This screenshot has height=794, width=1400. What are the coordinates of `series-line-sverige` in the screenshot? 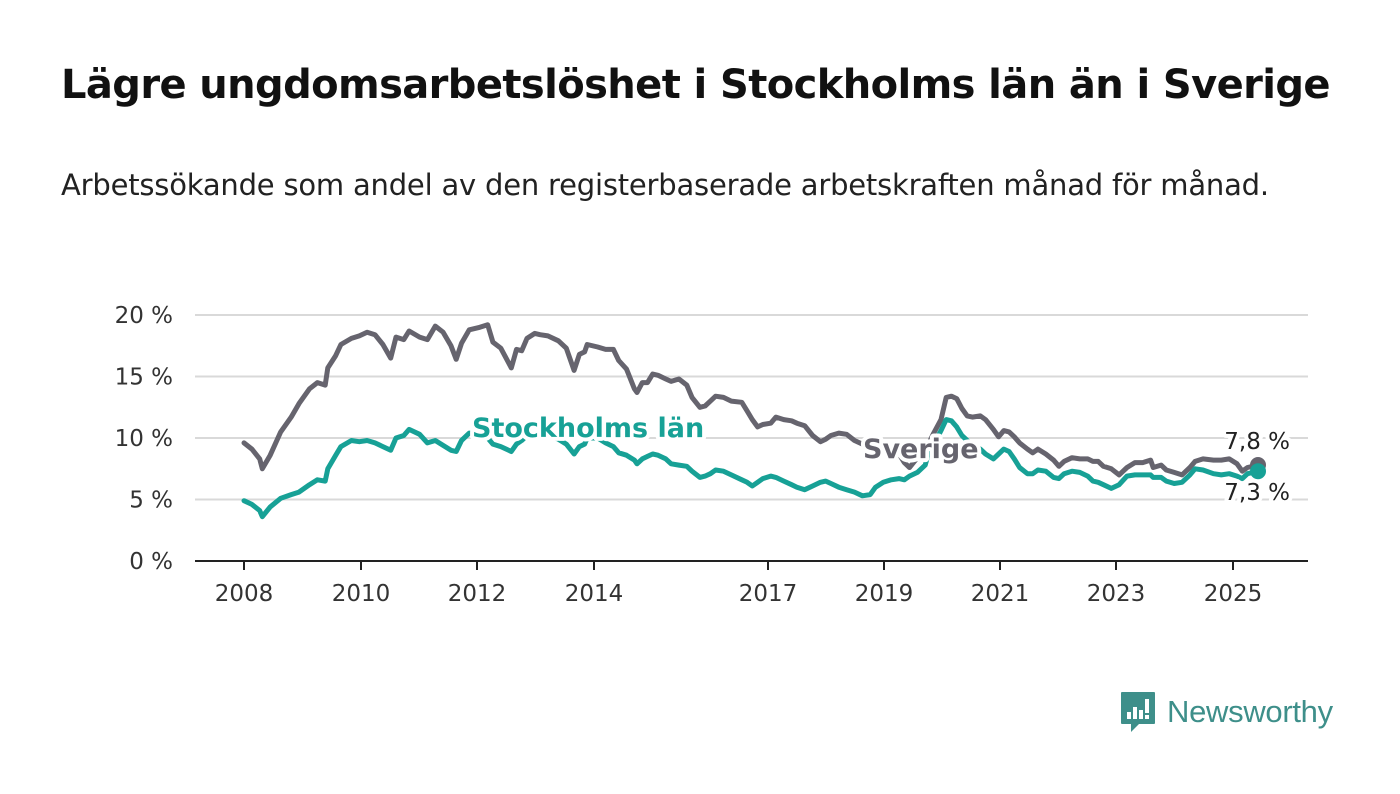 It's located at (751, 400).